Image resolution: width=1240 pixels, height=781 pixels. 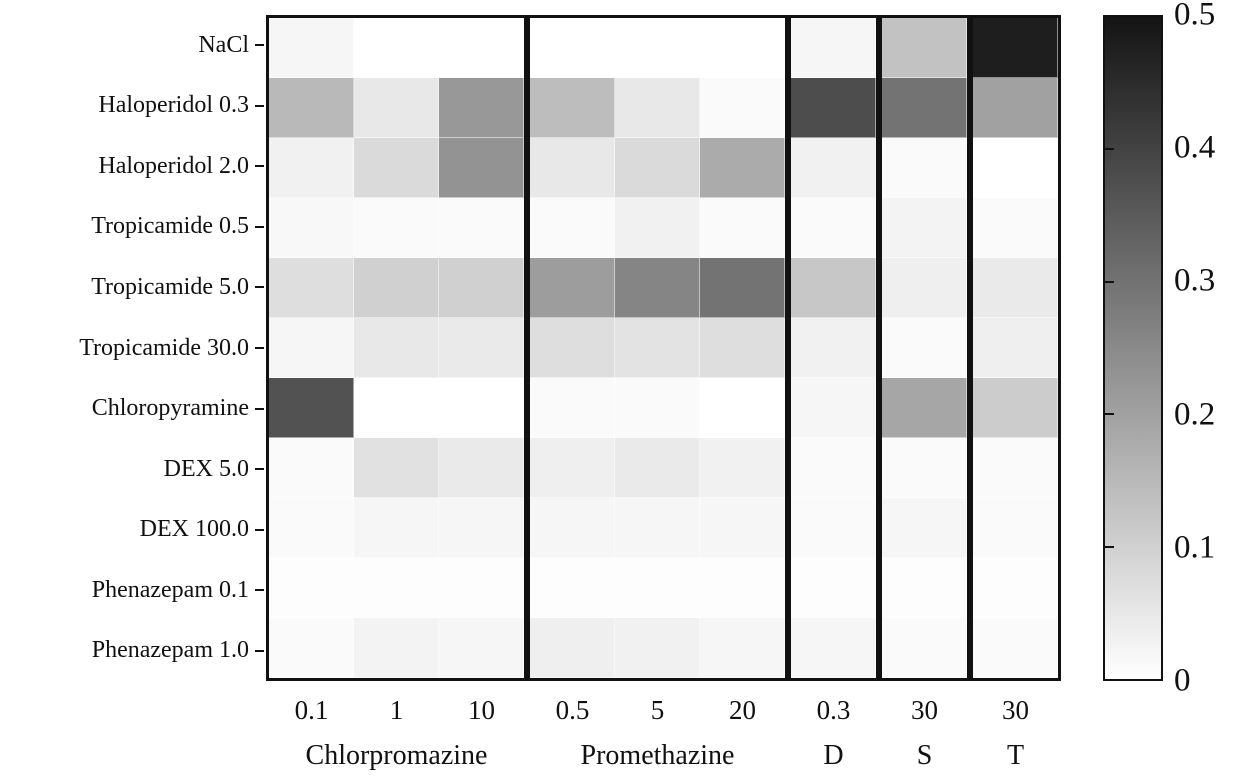 What do you see at coordinates (170, 408) in the screenshot?
I see `row-label-text: Chloropyramine` at bounding box center [170, 408].